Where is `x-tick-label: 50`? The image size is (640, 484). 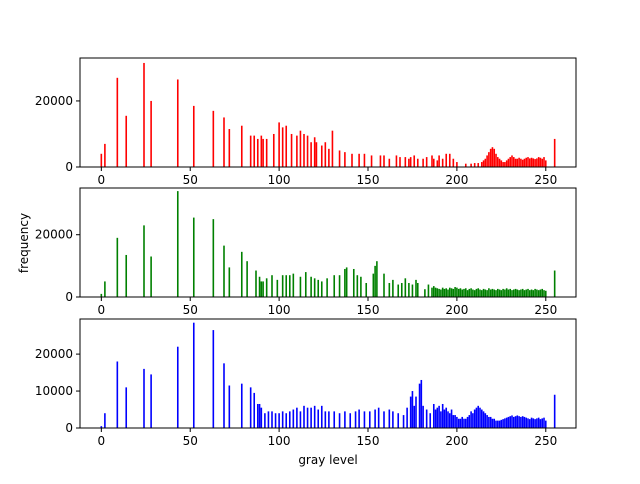 x-tick-label: 50 is located at coordinates (190, 441).